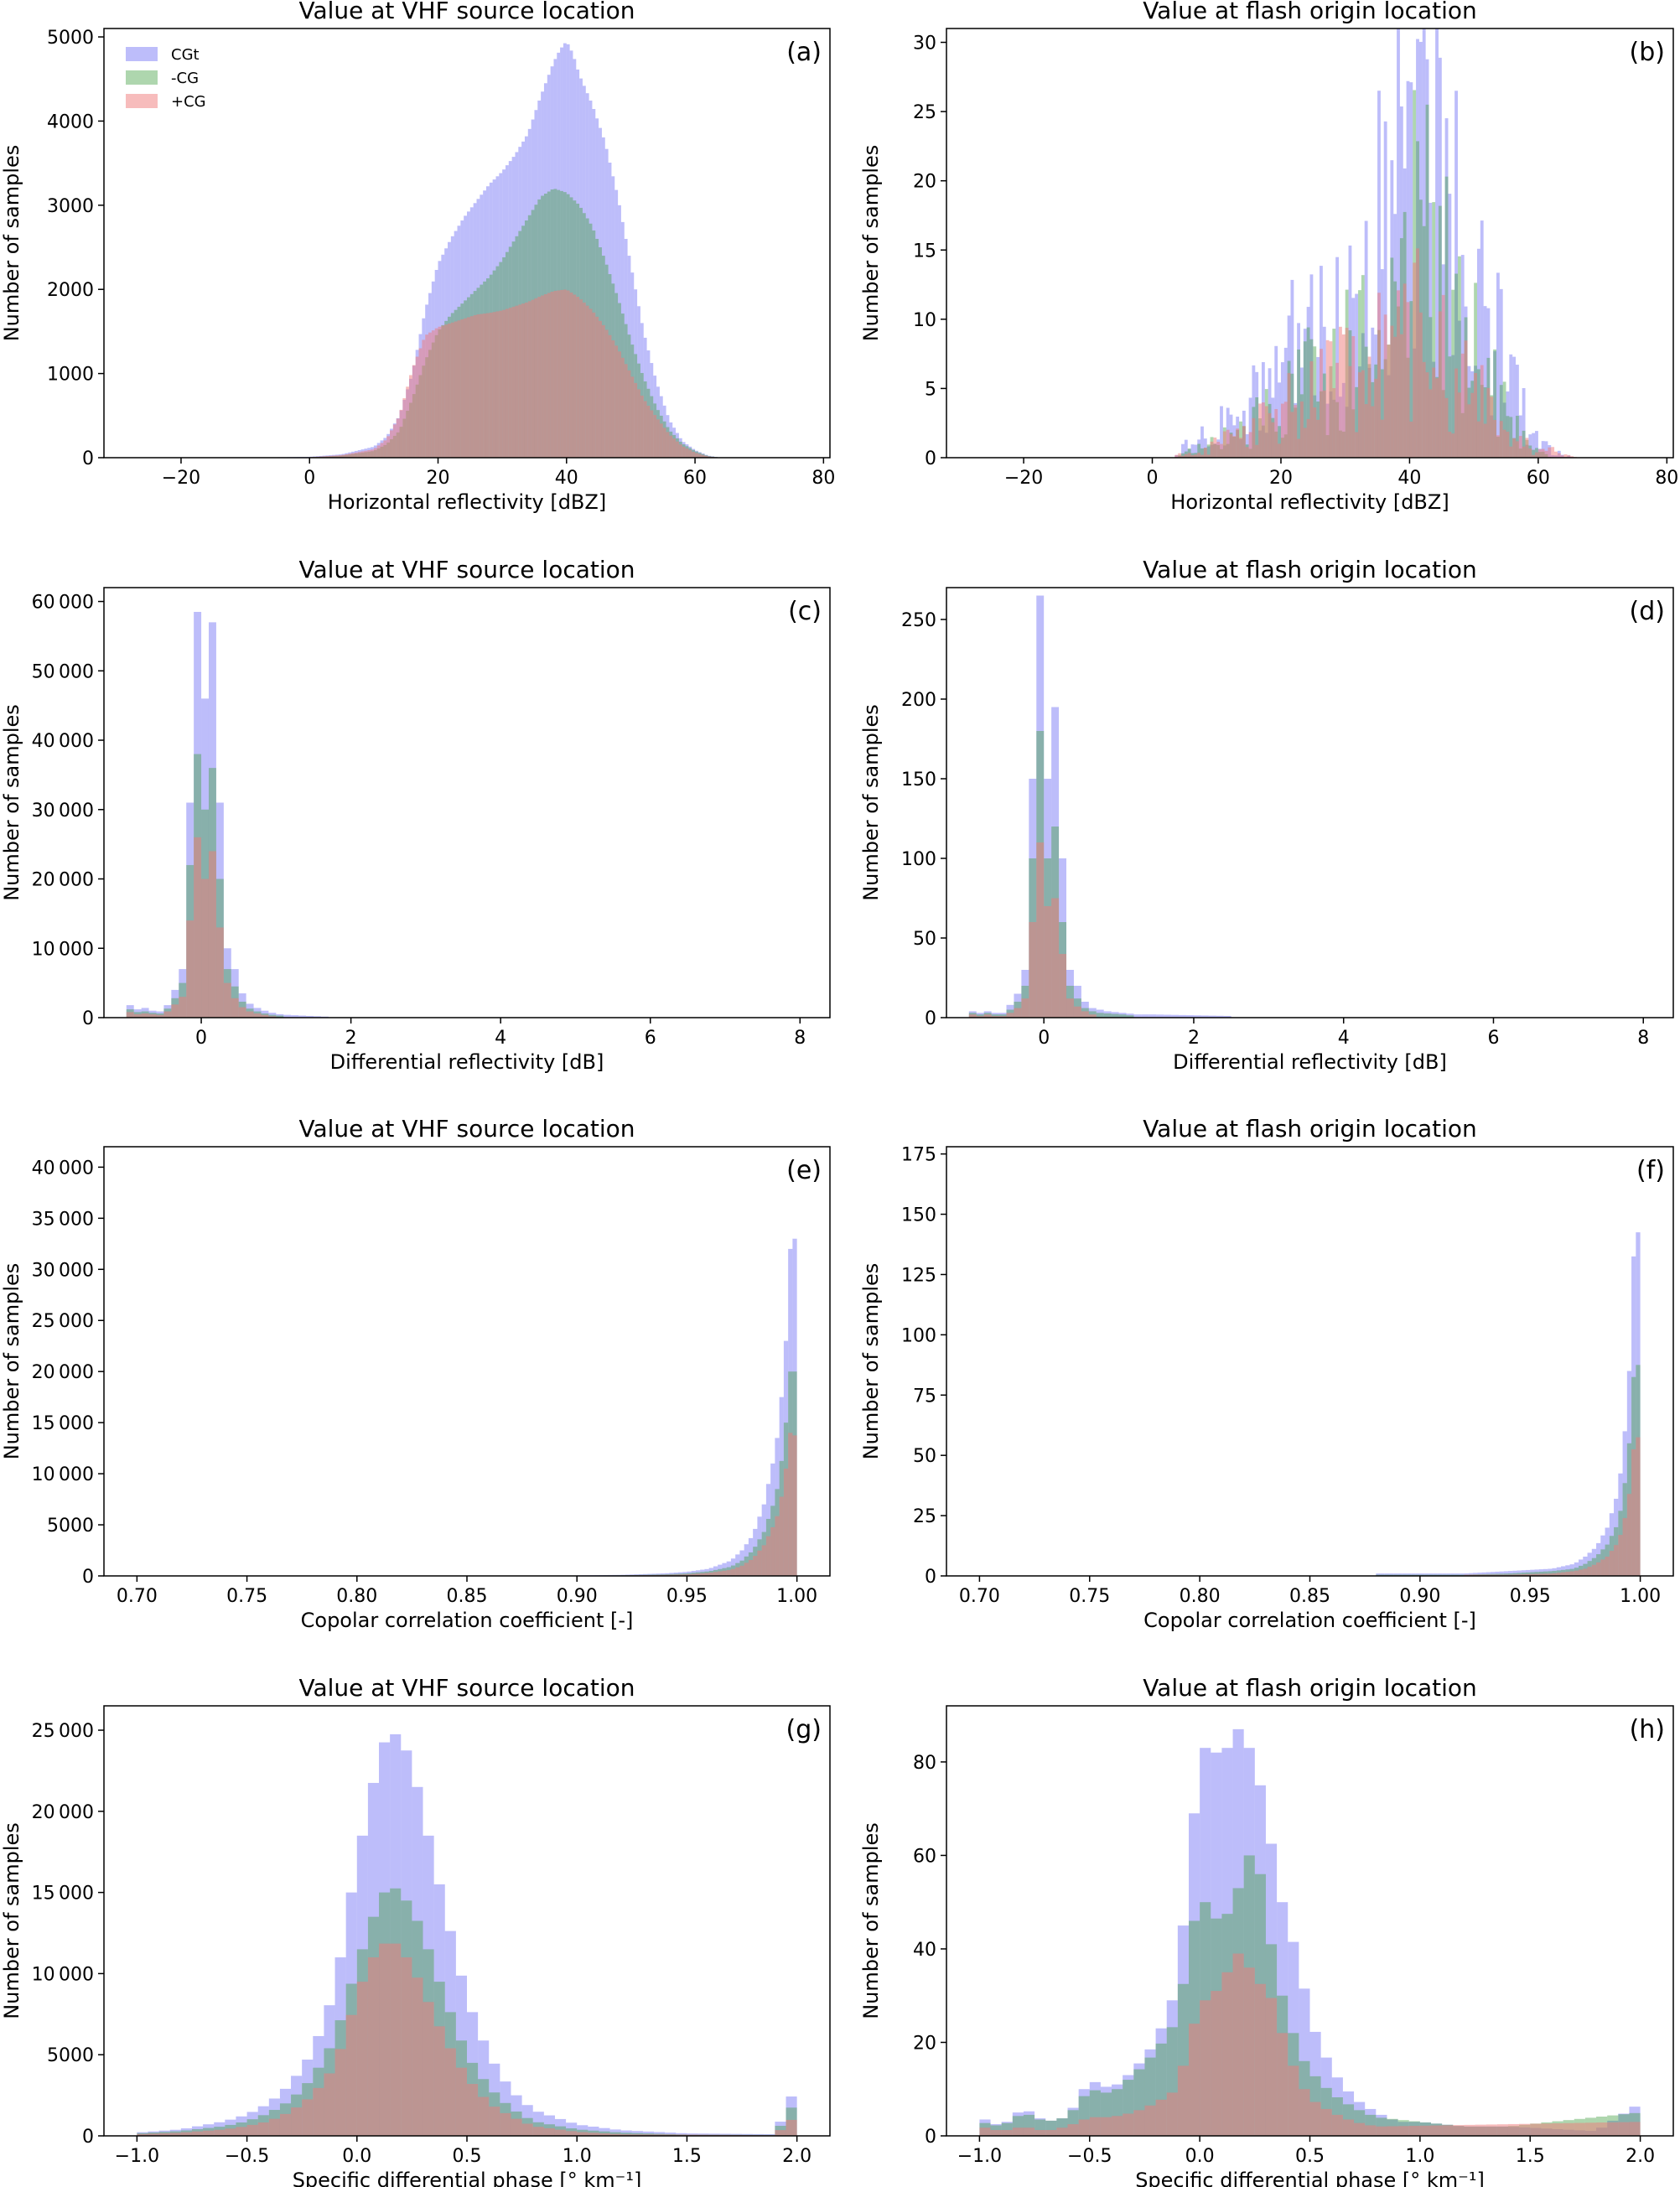  What do you see at coordinates (63, 603) in the screenshot?
I see `y-tick-label: 60 000` at bounding box center [63, 603].